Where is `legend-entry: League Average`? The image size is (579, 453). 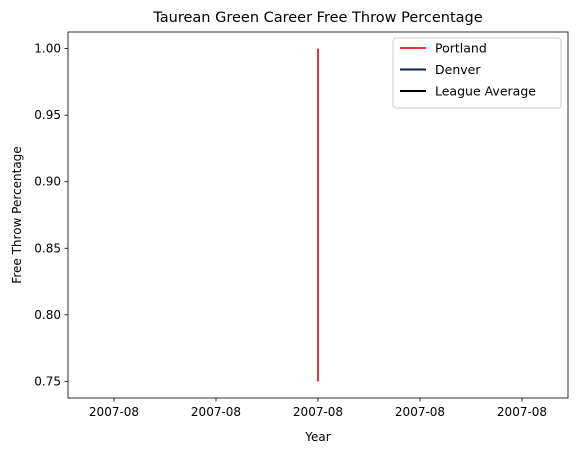 legend-entry: League Average is located at coordinates (485, 91).